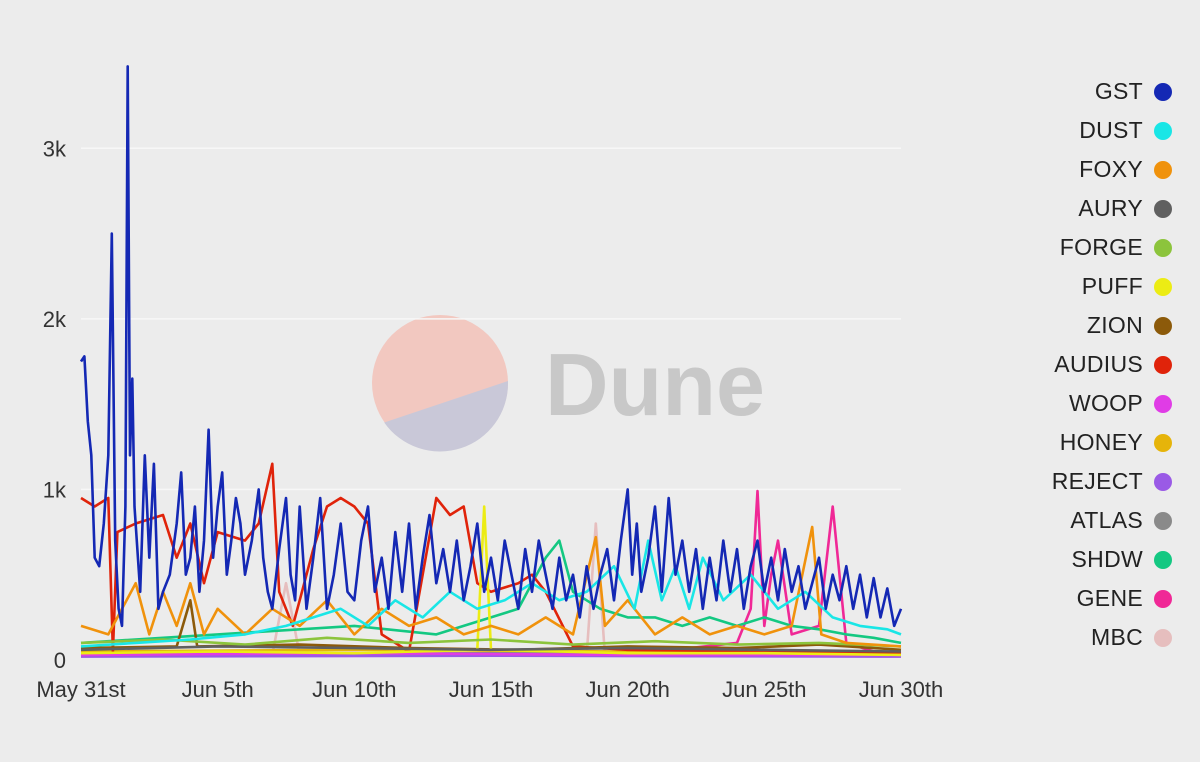  Describe the element at coordinates (764, 689) in the screenshot. I see `x-tick-label: Jun 25th` at that location.